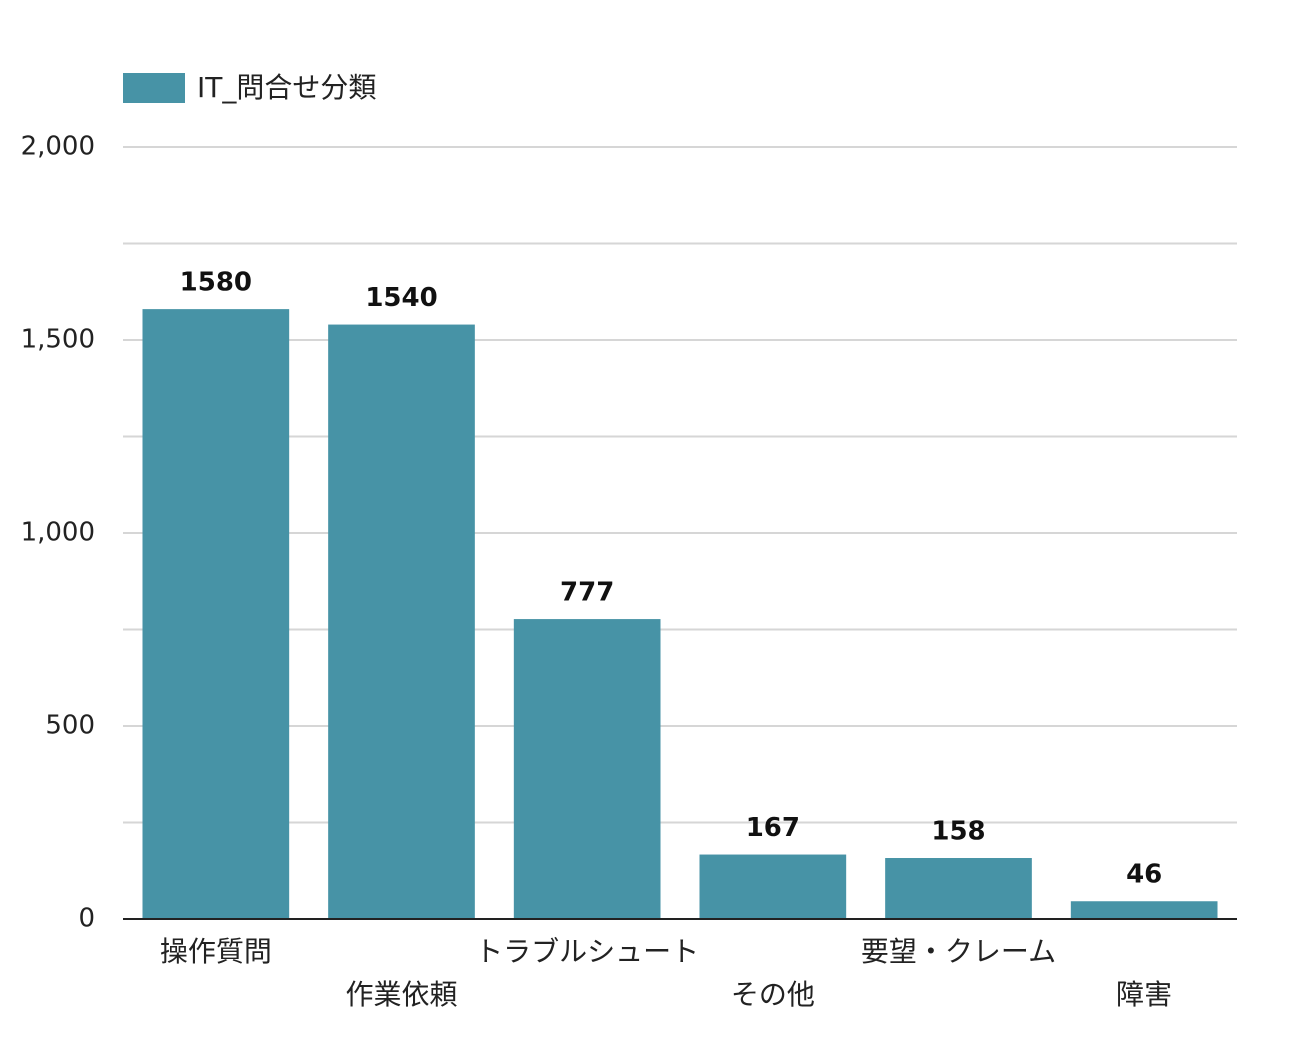  What do you see at coordinates (958, 951) in the screenshot?
I see `x-tick-label: 要望・クレーム` at bounding box center [958, 951].